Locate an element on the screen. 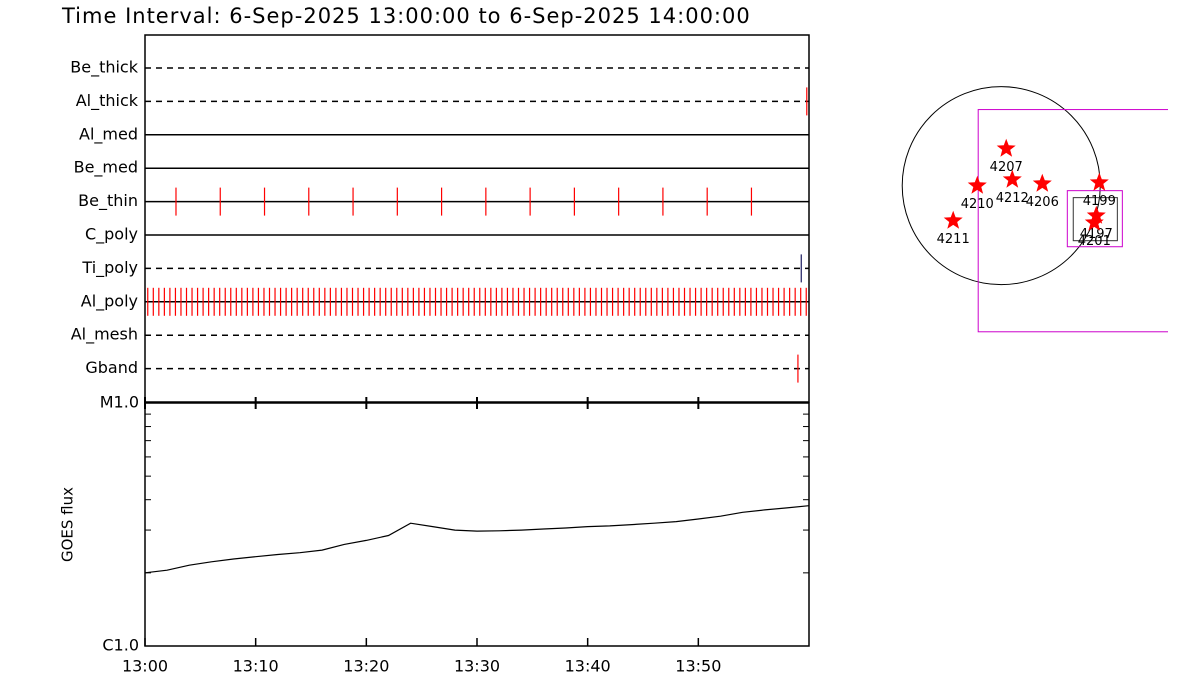 The width and height of the screenshot is (1200, 700). x-tick-label: 13:50 is located at coordinates (698, 666).